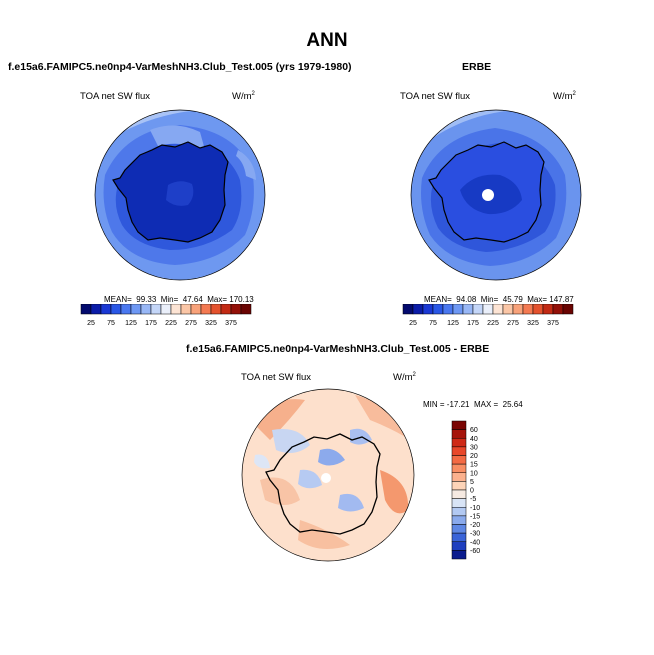 This screenshot has width=654, height=655. What do you see at coordinates (474, 465) in the screenshot?
I see `diff-colorbar-label: 15` at bounding box center [474, 465].